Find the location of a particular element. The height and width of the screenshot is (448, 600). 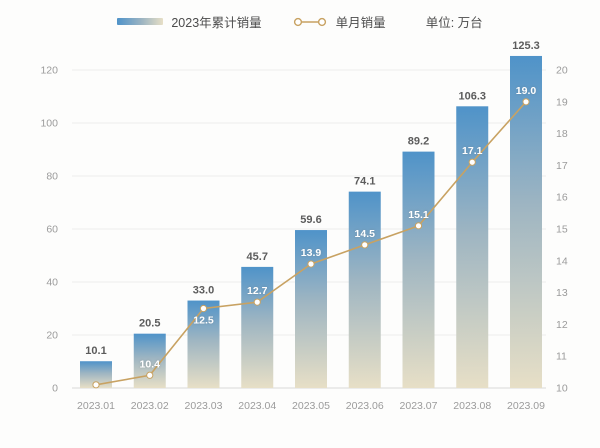

line-value-label: 17.1 is located at coordinates (472, 151).